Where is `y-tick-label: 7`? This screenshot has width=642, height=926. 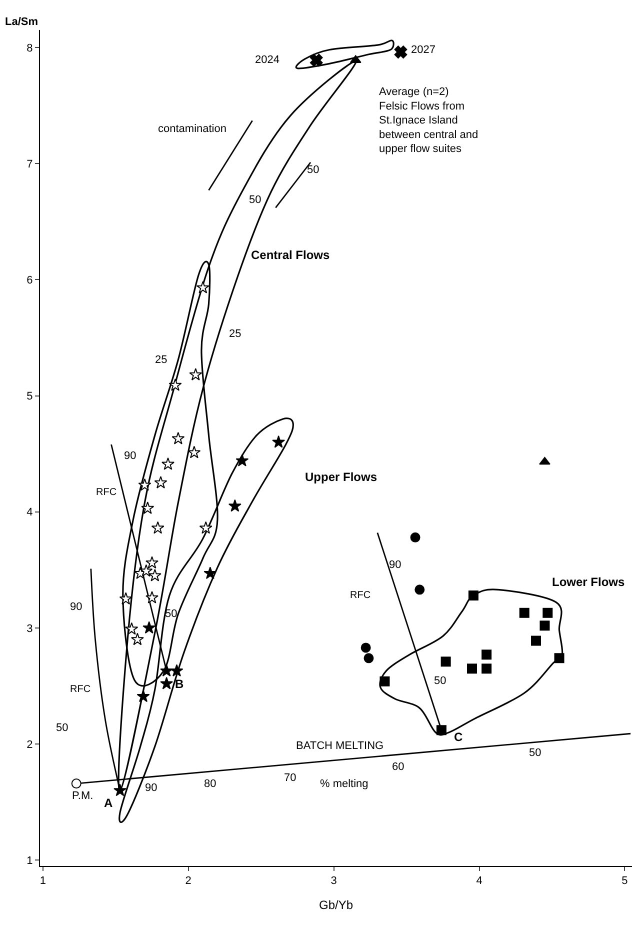
y-tick-label: 7 is located at coordinates (29, 164).